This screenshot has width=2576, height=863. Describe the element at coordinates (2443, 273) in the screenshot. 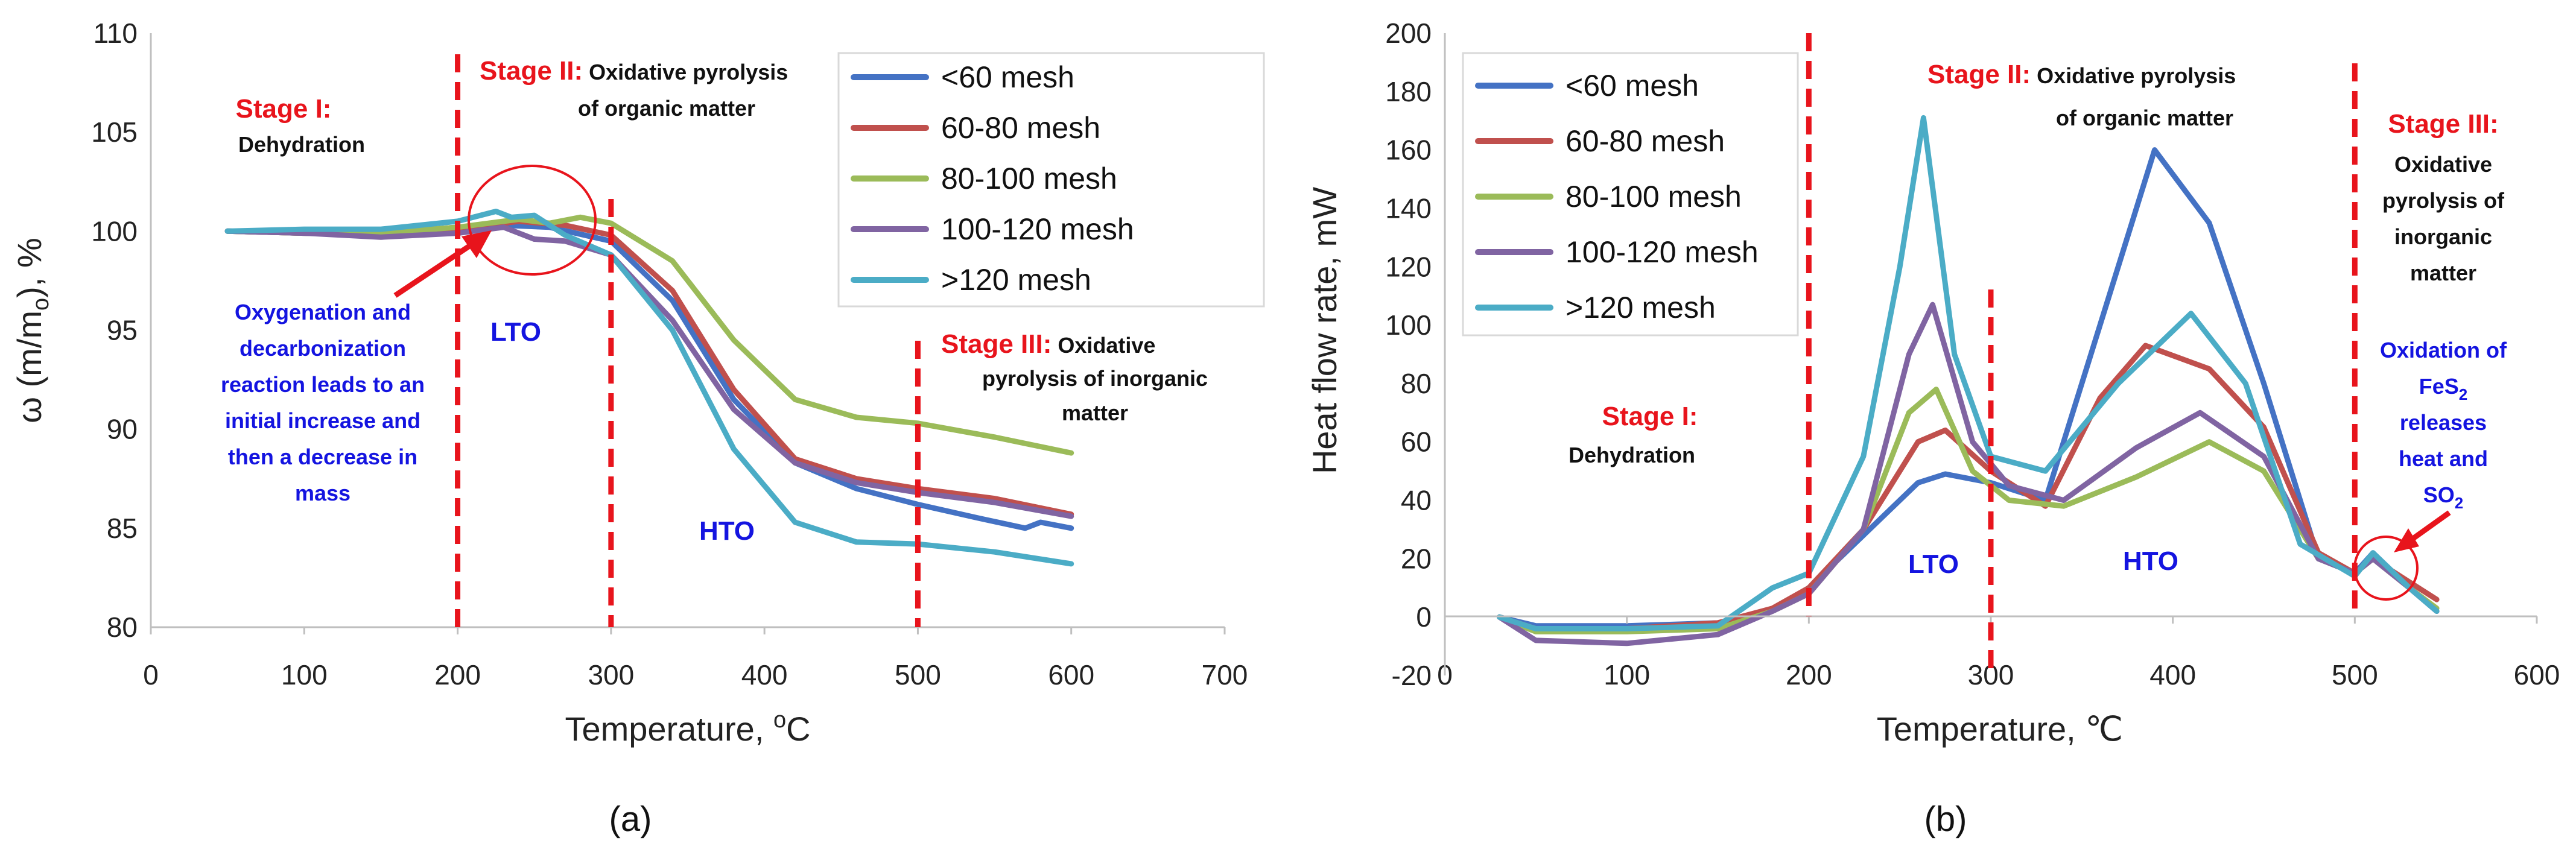

I see `stage3-text4-b: matter` at that location.